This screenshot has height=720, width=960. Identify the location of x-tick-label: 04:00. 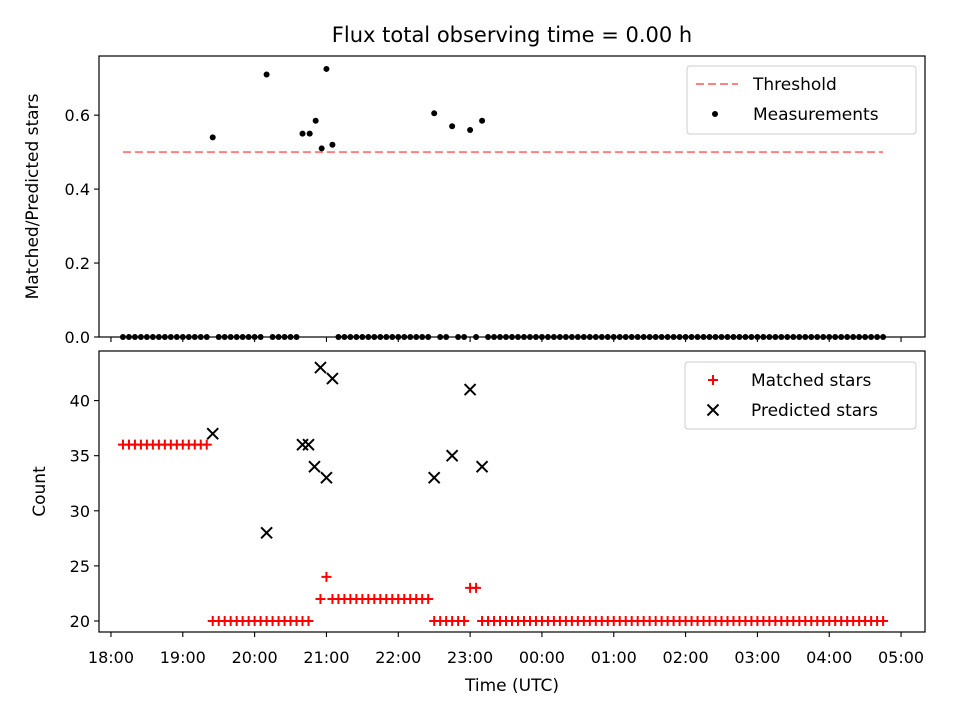
(829, 657).